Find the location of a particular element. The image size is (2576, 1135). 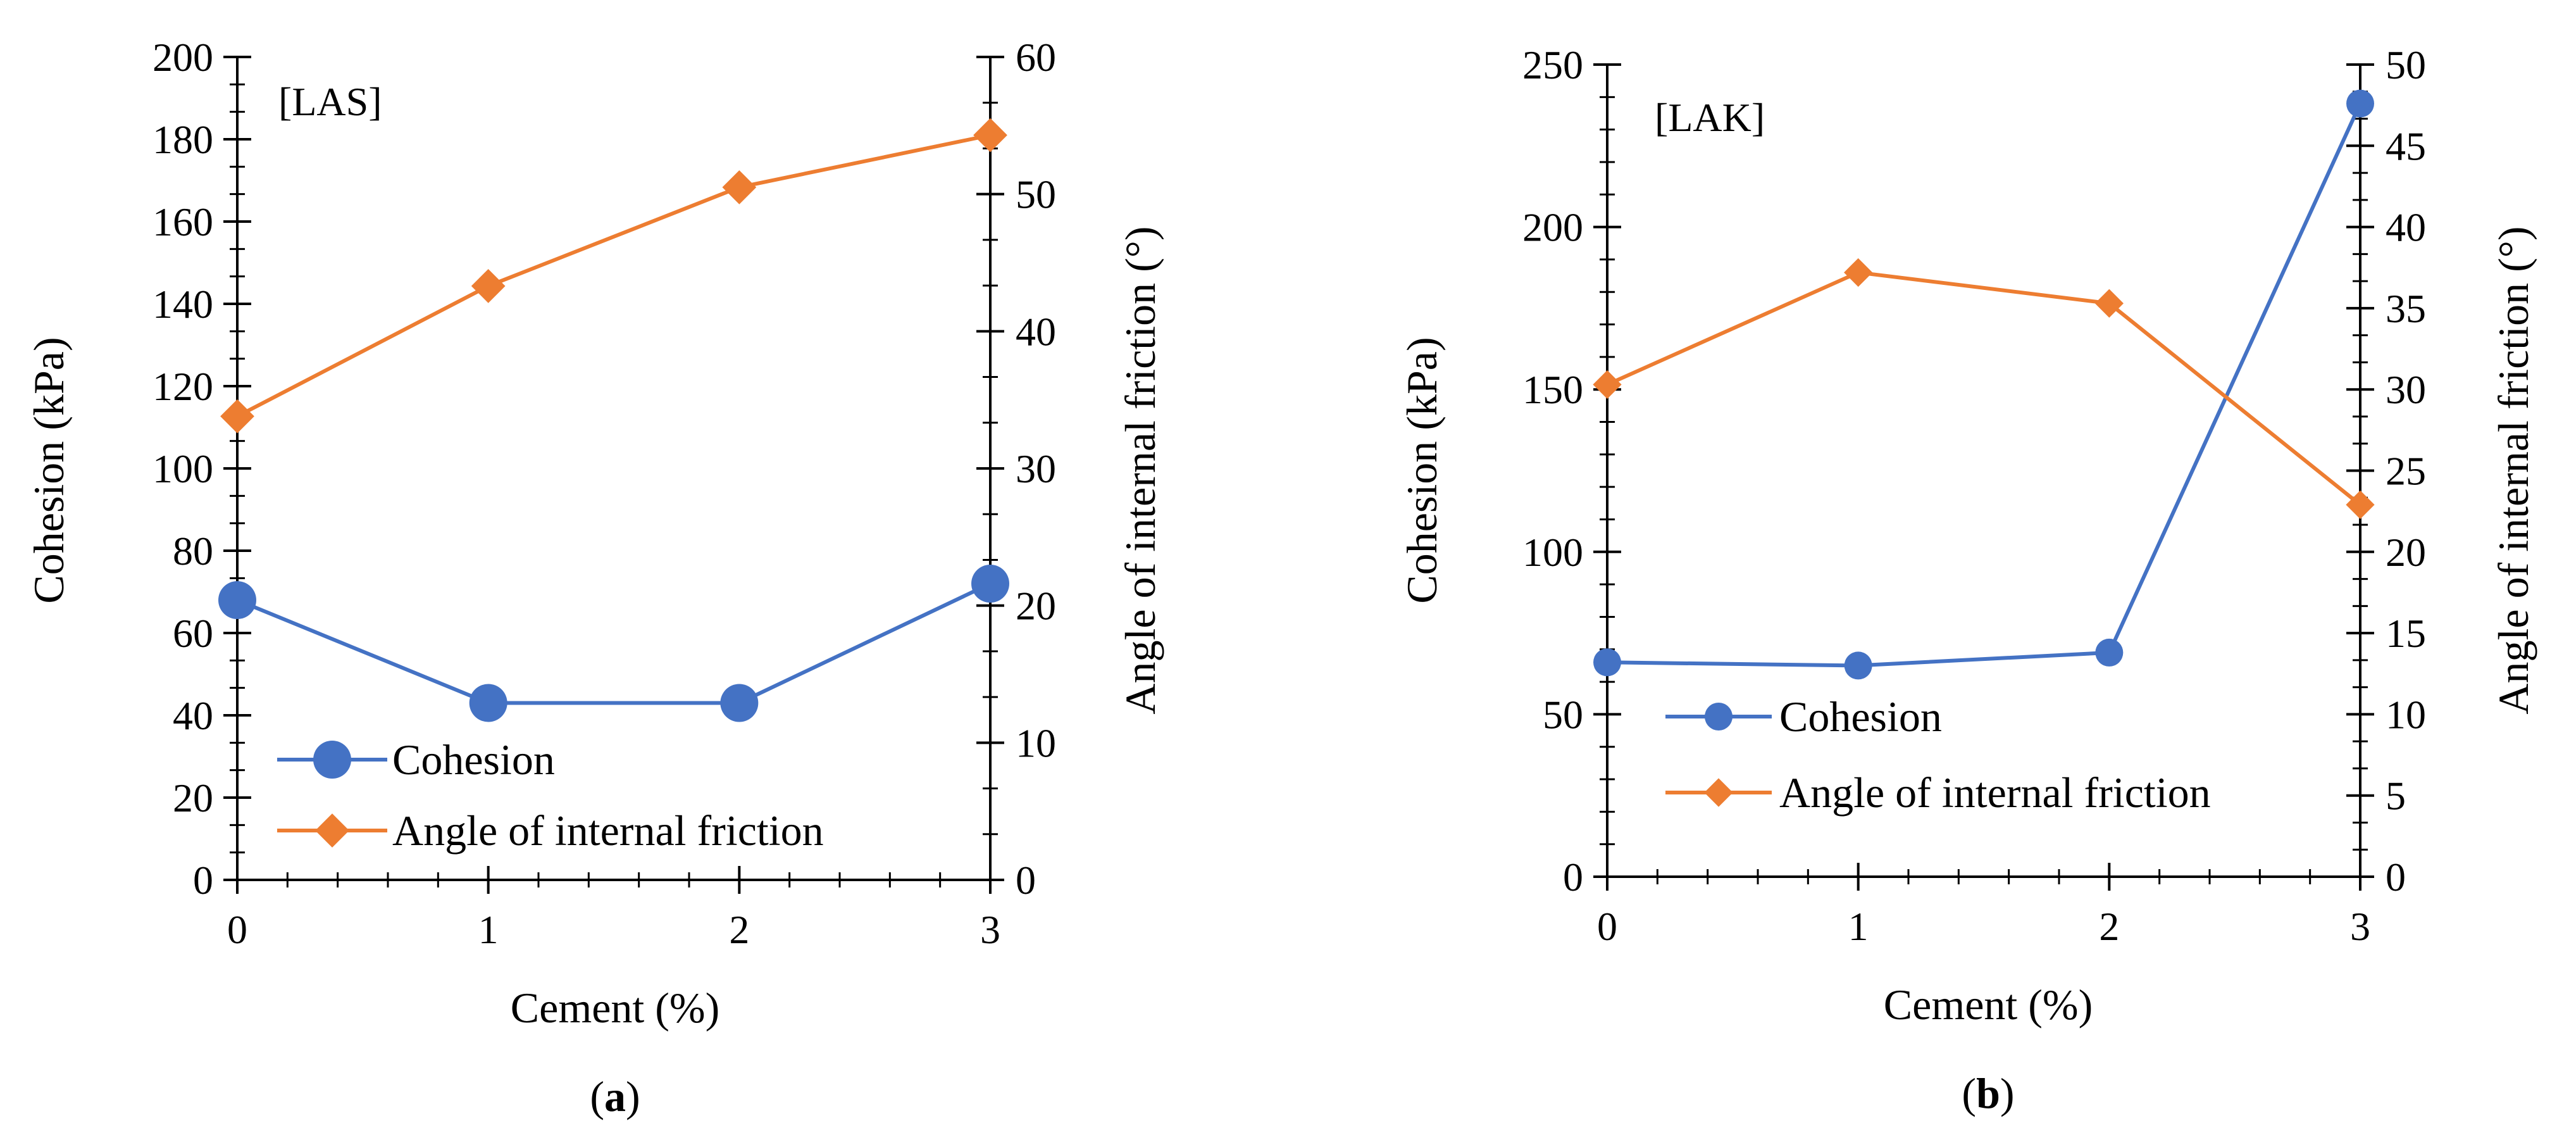

panel-caption: (a) is located at coordinates (615, 1096).